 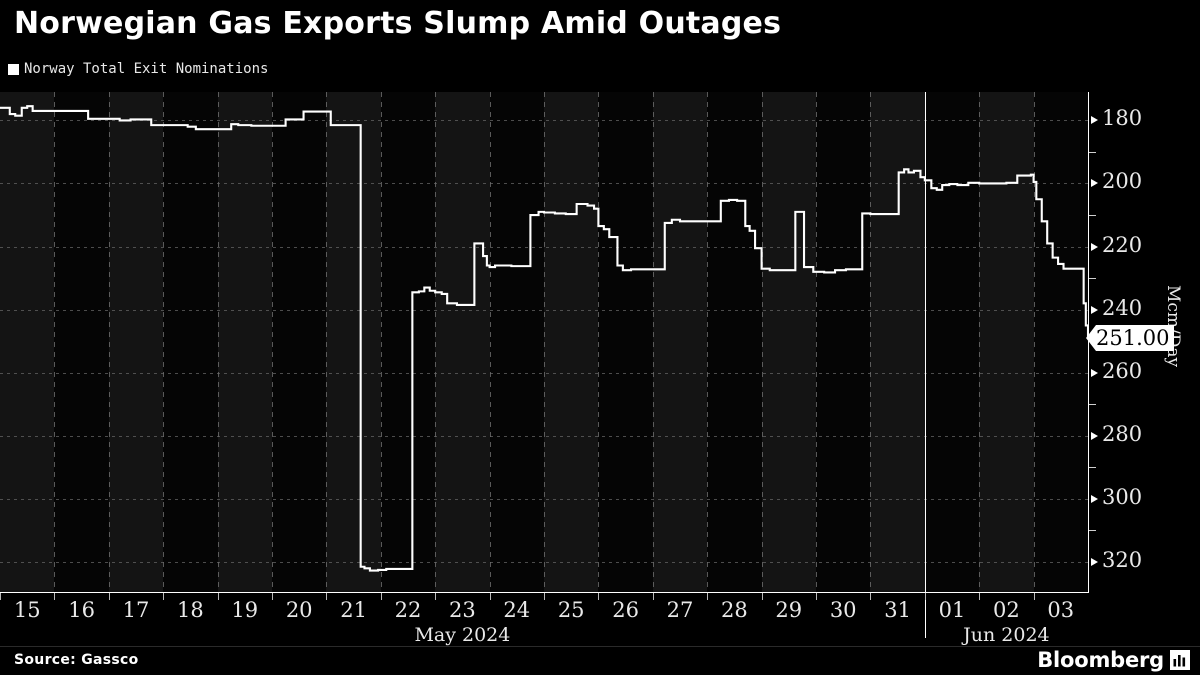 I want to click on bloomberg-bars-icon, so click(x=1180, y=660).